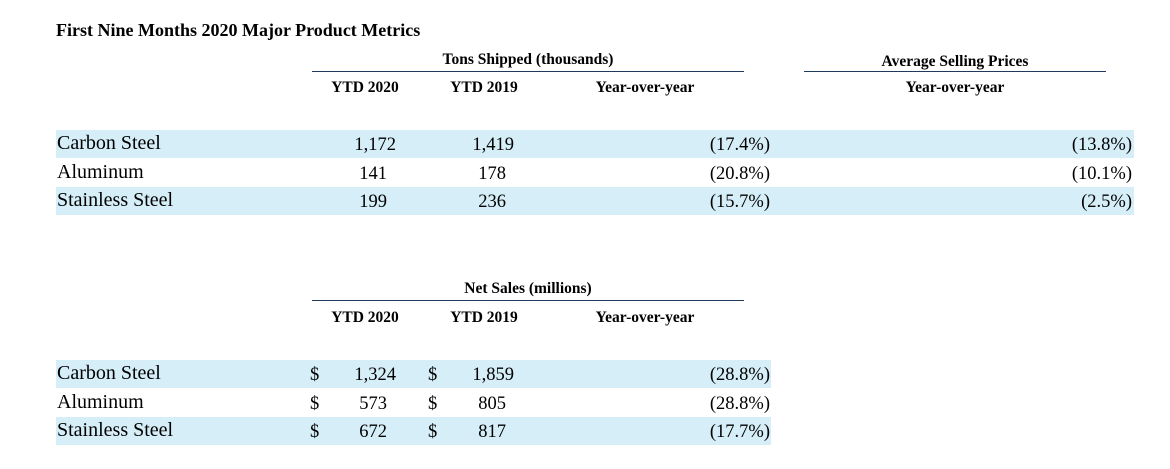 Image resolution: width=1170 pixels, height=469 pixels. What do you see at coordinates (1106, 202) in the screenshot?
I see `asp-row-yoy: (2.5%)` at bounding box center [1106, 202].